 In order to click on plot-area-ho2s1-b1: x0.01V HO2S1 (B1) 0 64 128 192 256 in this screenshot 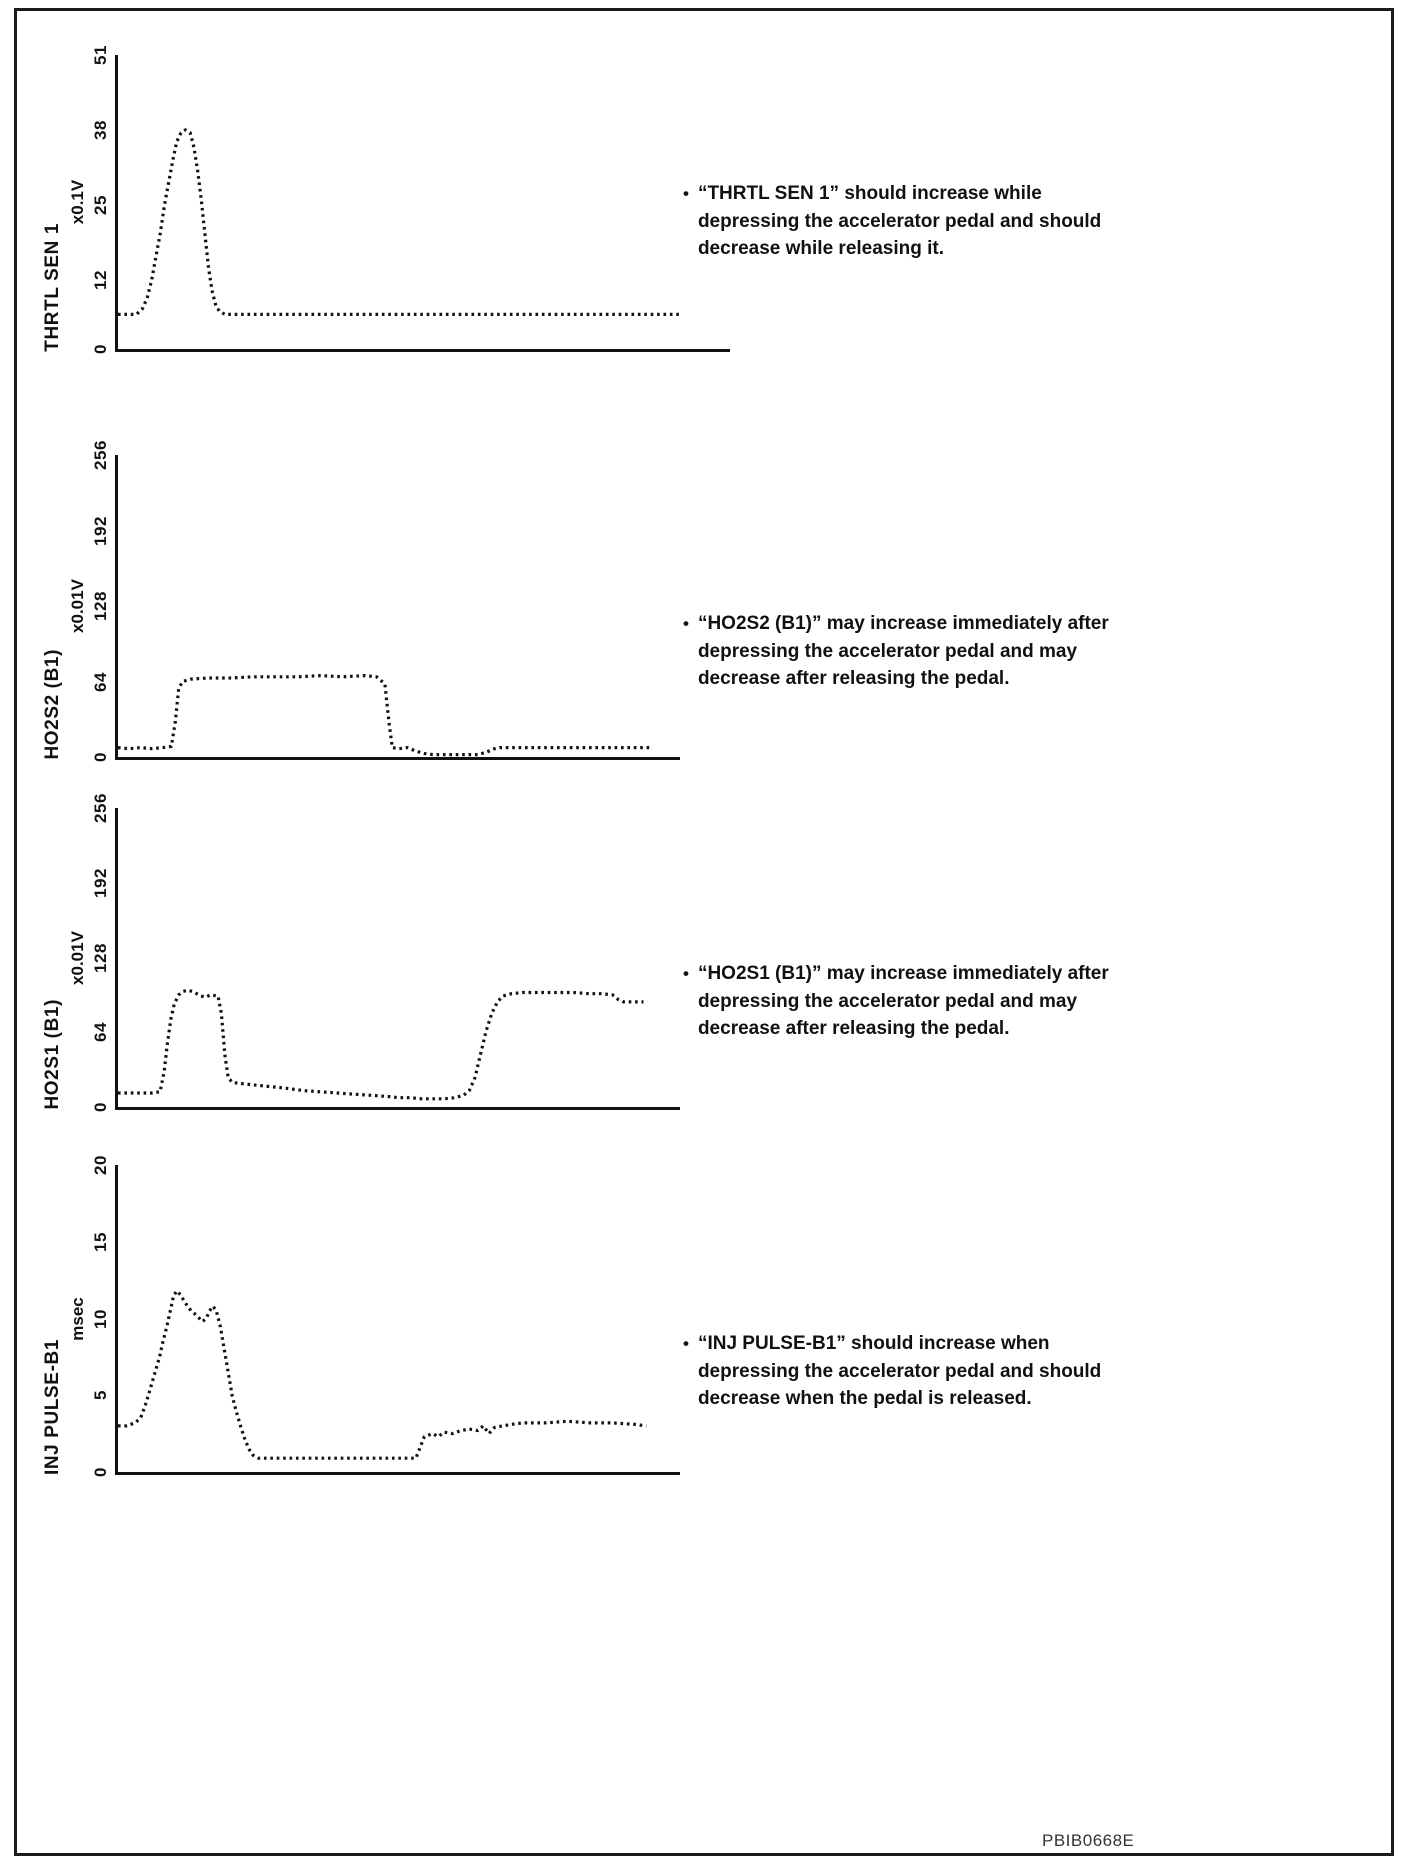, I will do `click(361, 952)`.